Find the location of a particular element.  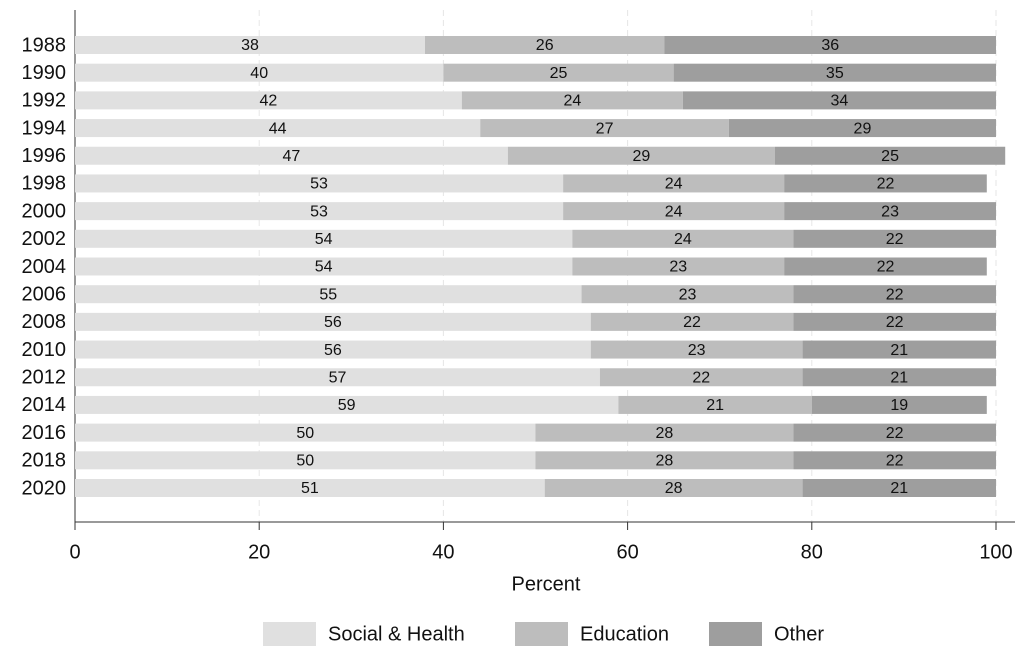

x-tick-label: 40 is located at coordinates (443, 552).